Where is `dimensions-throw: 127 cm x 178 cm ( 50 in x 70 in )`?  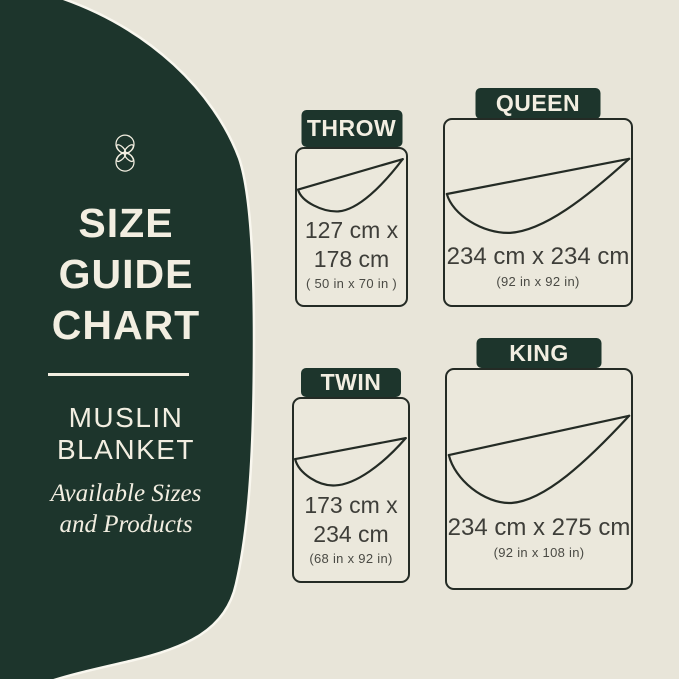
dimensions-throw: 127 cm x 178 cm ( 50 in x 70 in ) is located at coordinates (351, 254).